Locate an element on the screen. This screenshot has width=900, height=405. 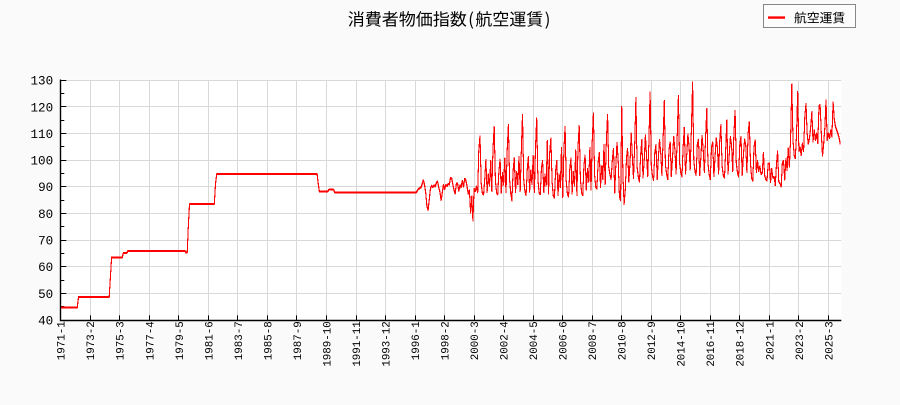
svg-text: 2021-1 is located at coordinates (771, 340).